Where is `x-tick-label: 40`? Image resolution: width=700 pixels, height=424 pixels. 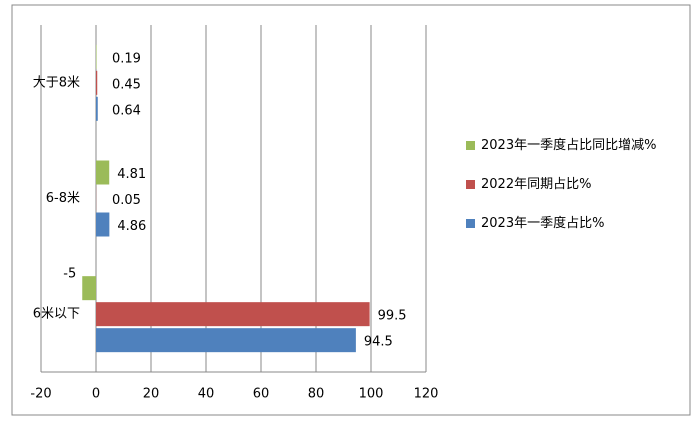
x-tick-label: 40 is located at coordinates (206, 394).